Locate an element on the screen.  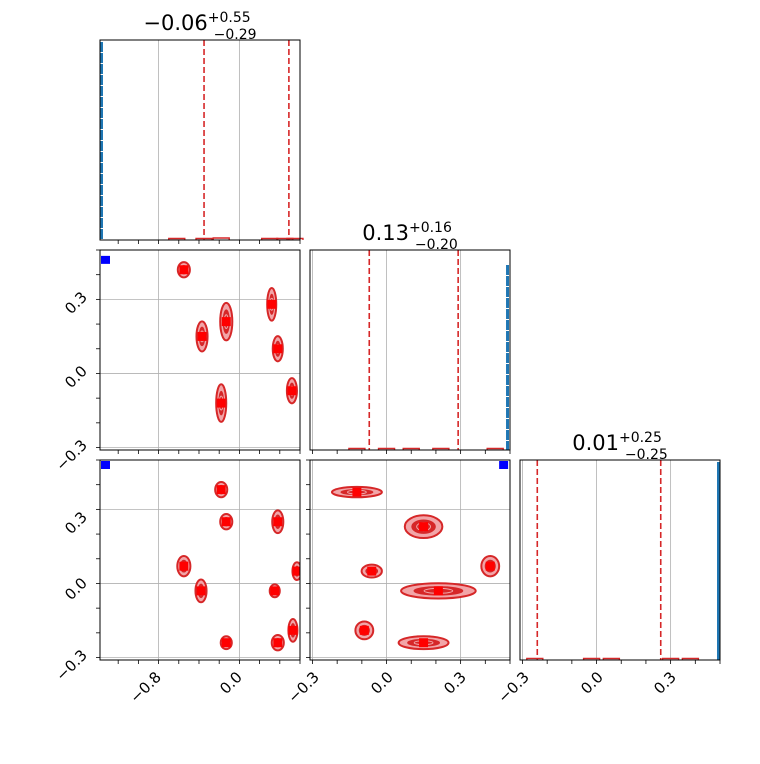
title-p2-minus: −0.25 is located at coordinates (646, 455).